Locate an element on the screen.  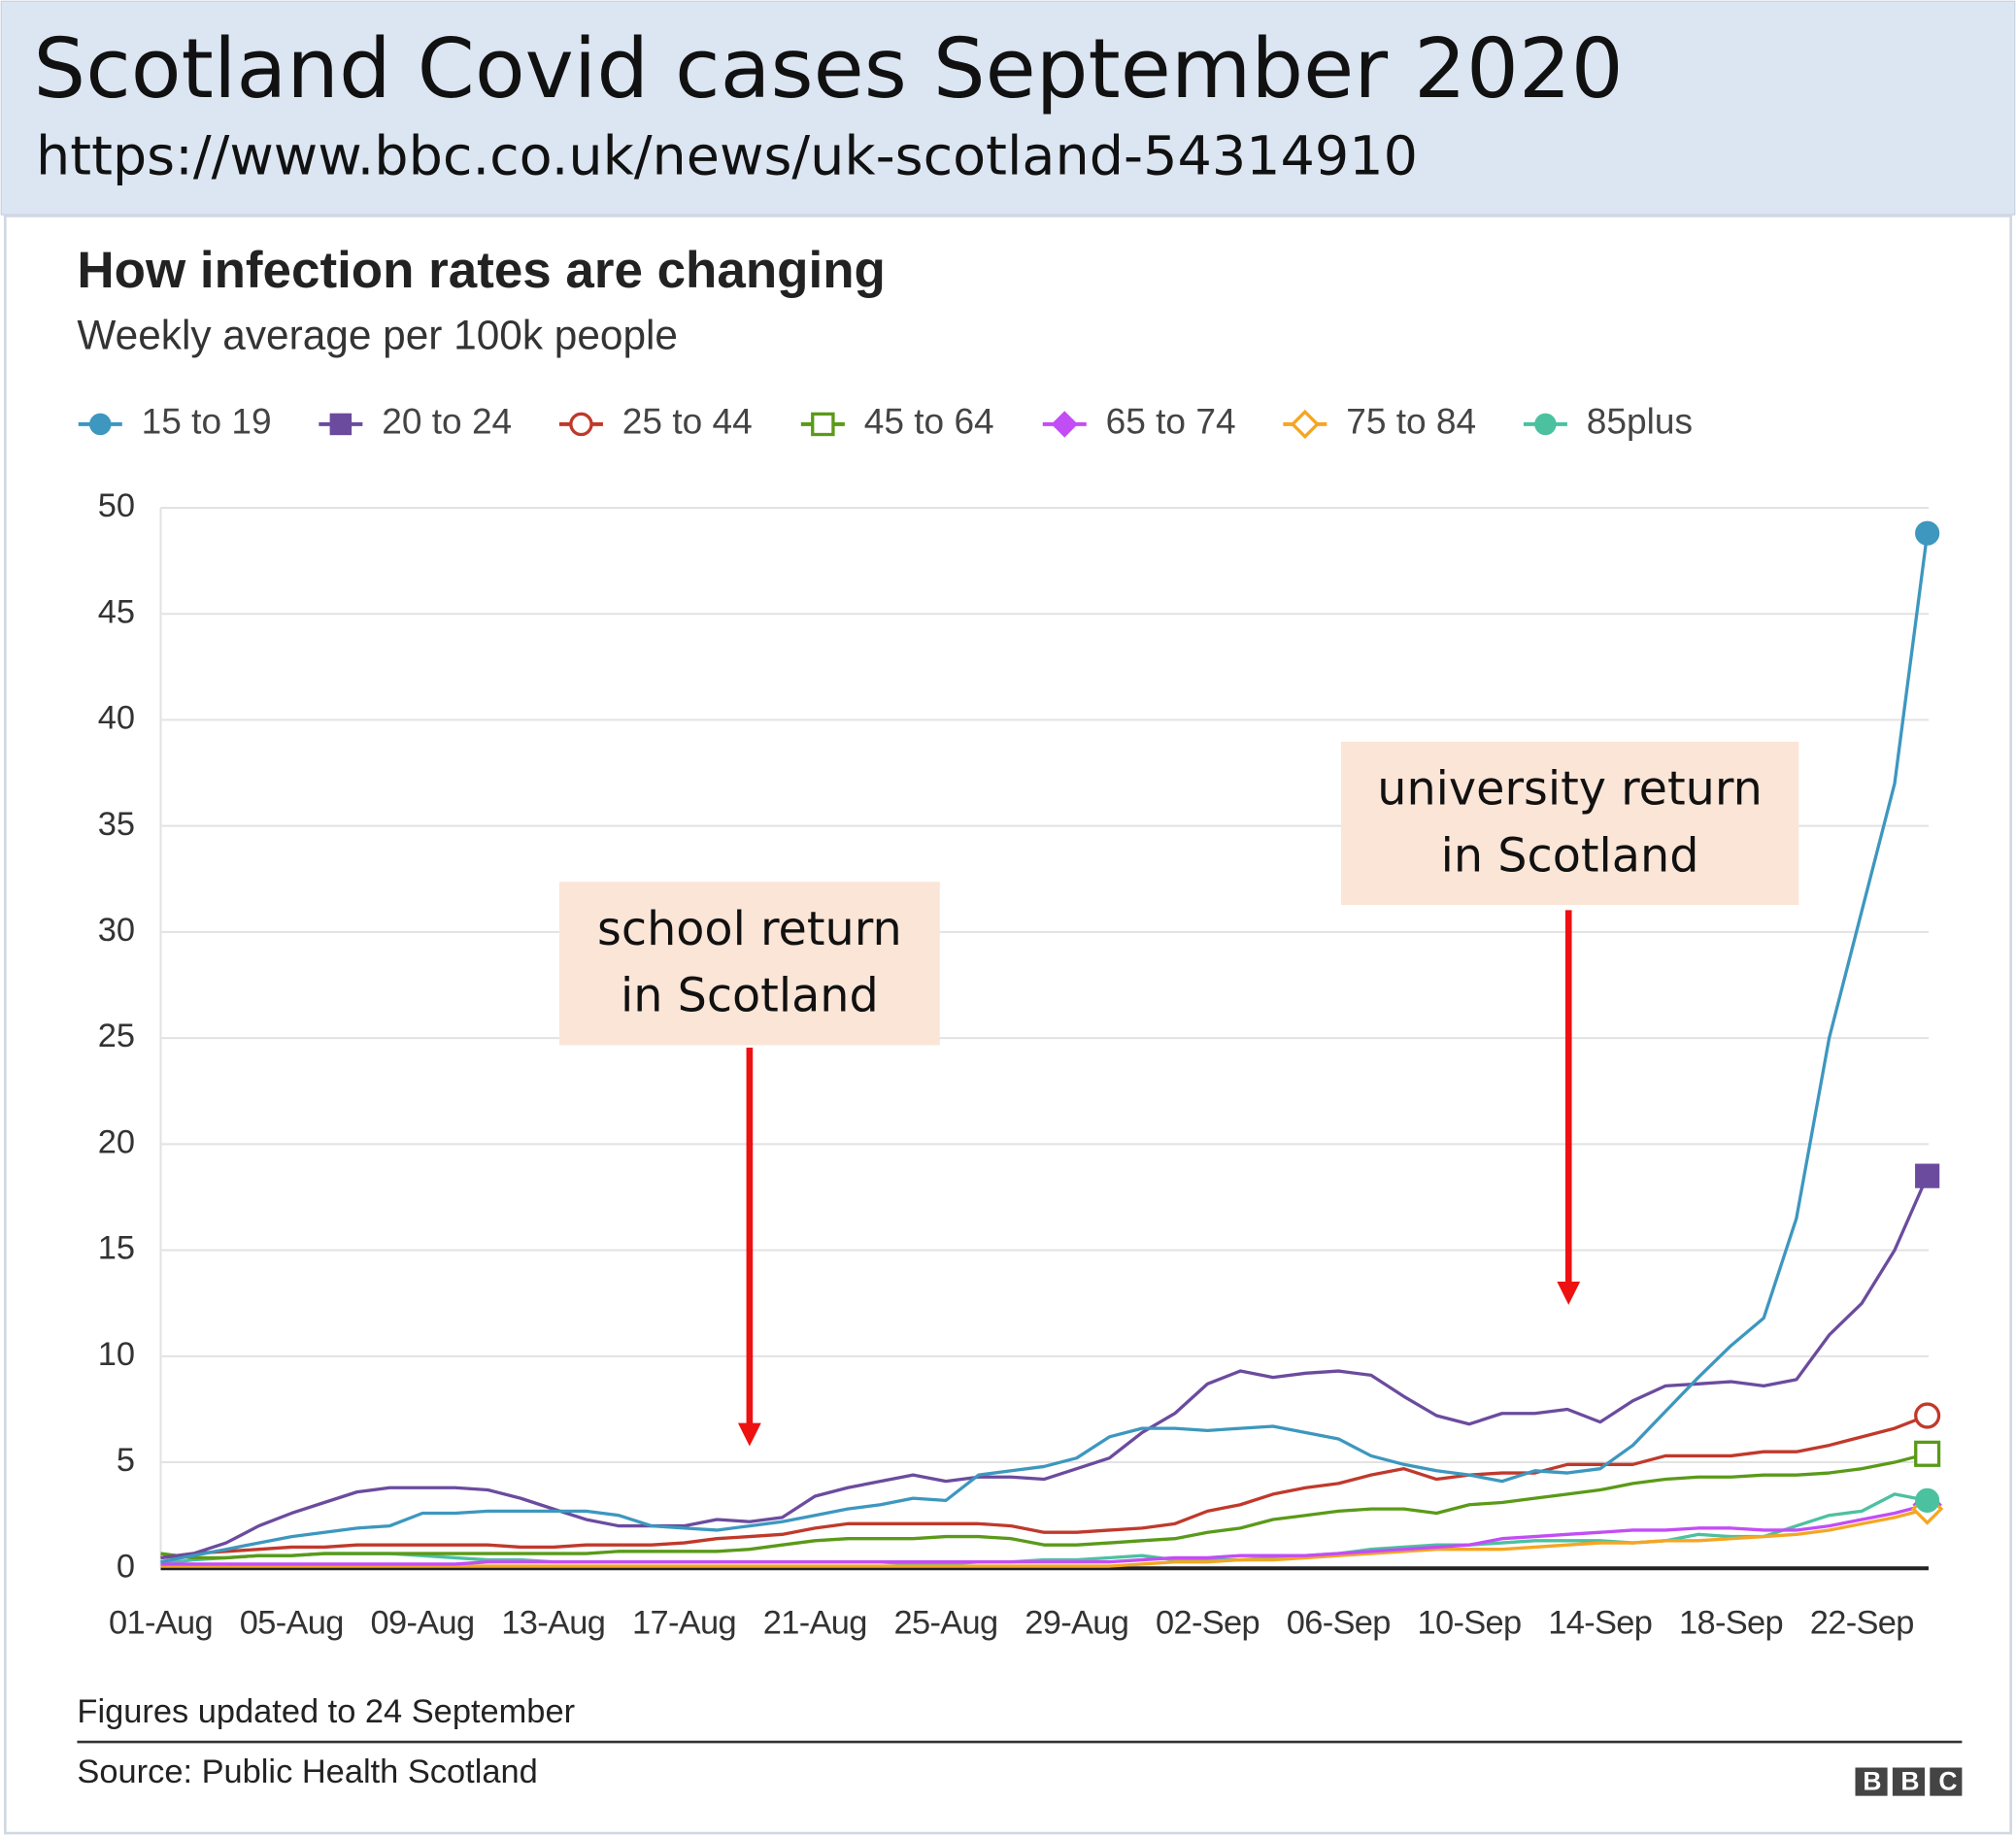
y-tick-label: 20 is located at coordinates (116, 1141).